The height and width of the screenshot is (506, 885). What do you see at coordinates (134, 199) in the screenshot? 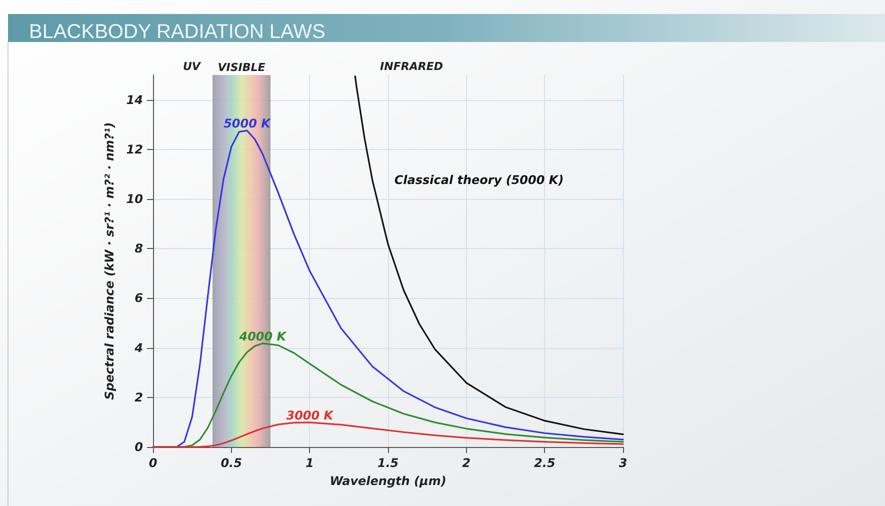
I see `y-tick-label: 10` at bounding box center [134, 199].